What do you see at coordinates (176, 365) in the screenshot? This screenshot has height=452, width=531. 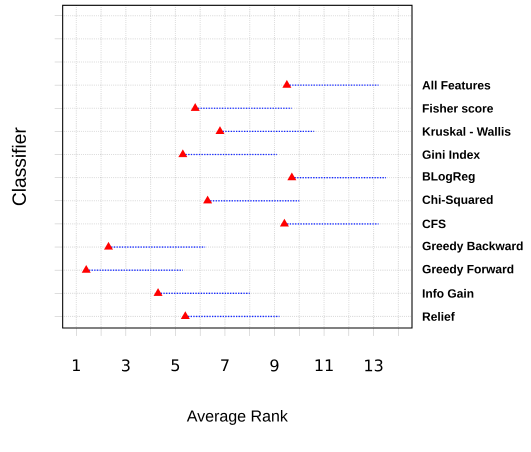 I see `x-tick-label: 5` at bounding box center [176, 365].